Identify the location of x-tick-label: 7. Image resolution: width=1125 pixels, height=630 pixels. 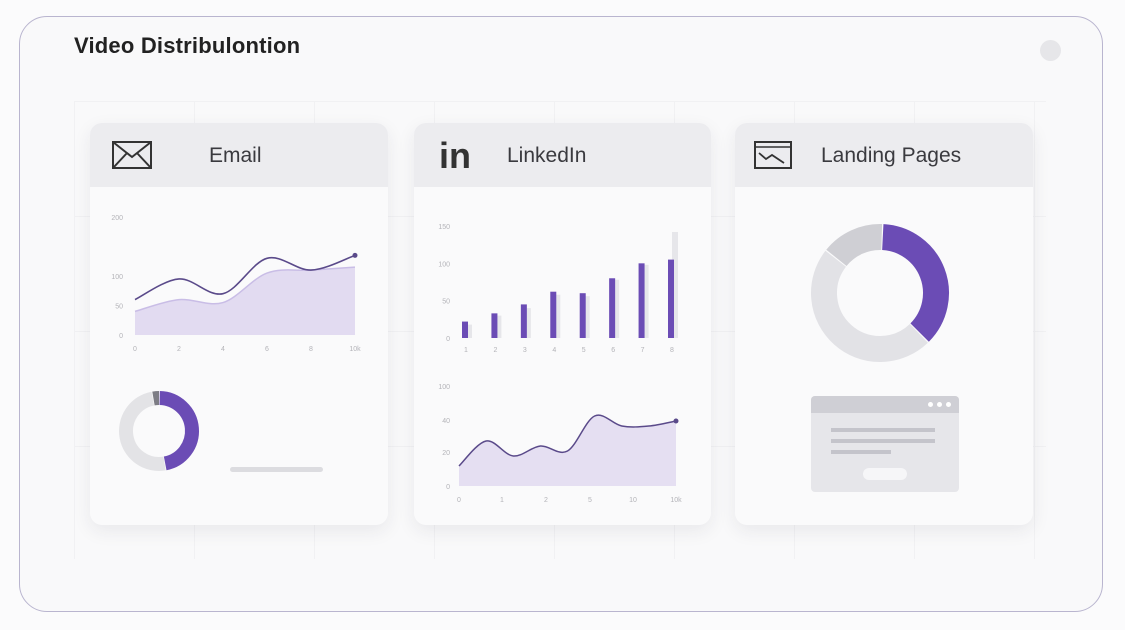
(643, 350).